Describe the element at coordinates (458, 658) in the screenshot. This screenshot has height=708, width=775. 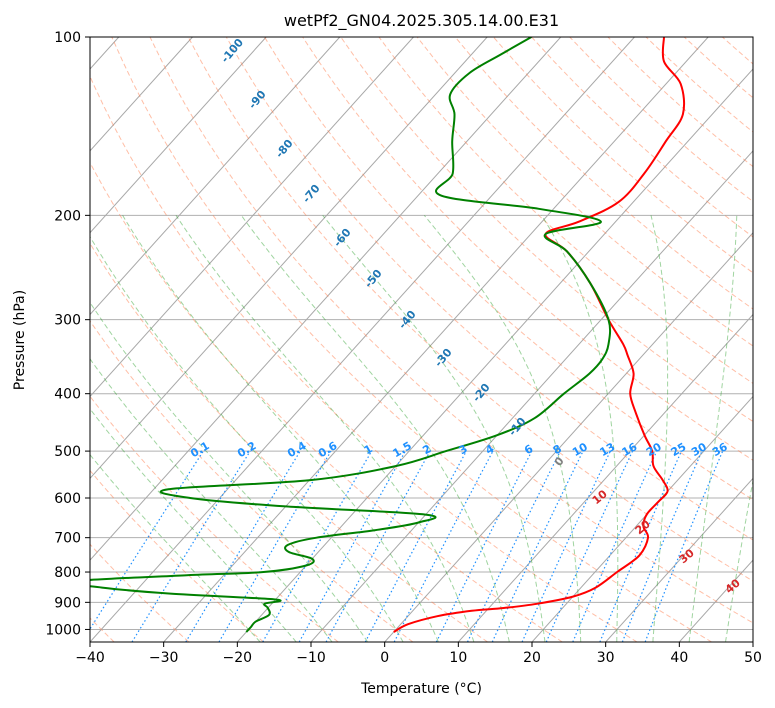
I see `x-tick-label: 10` at that location.